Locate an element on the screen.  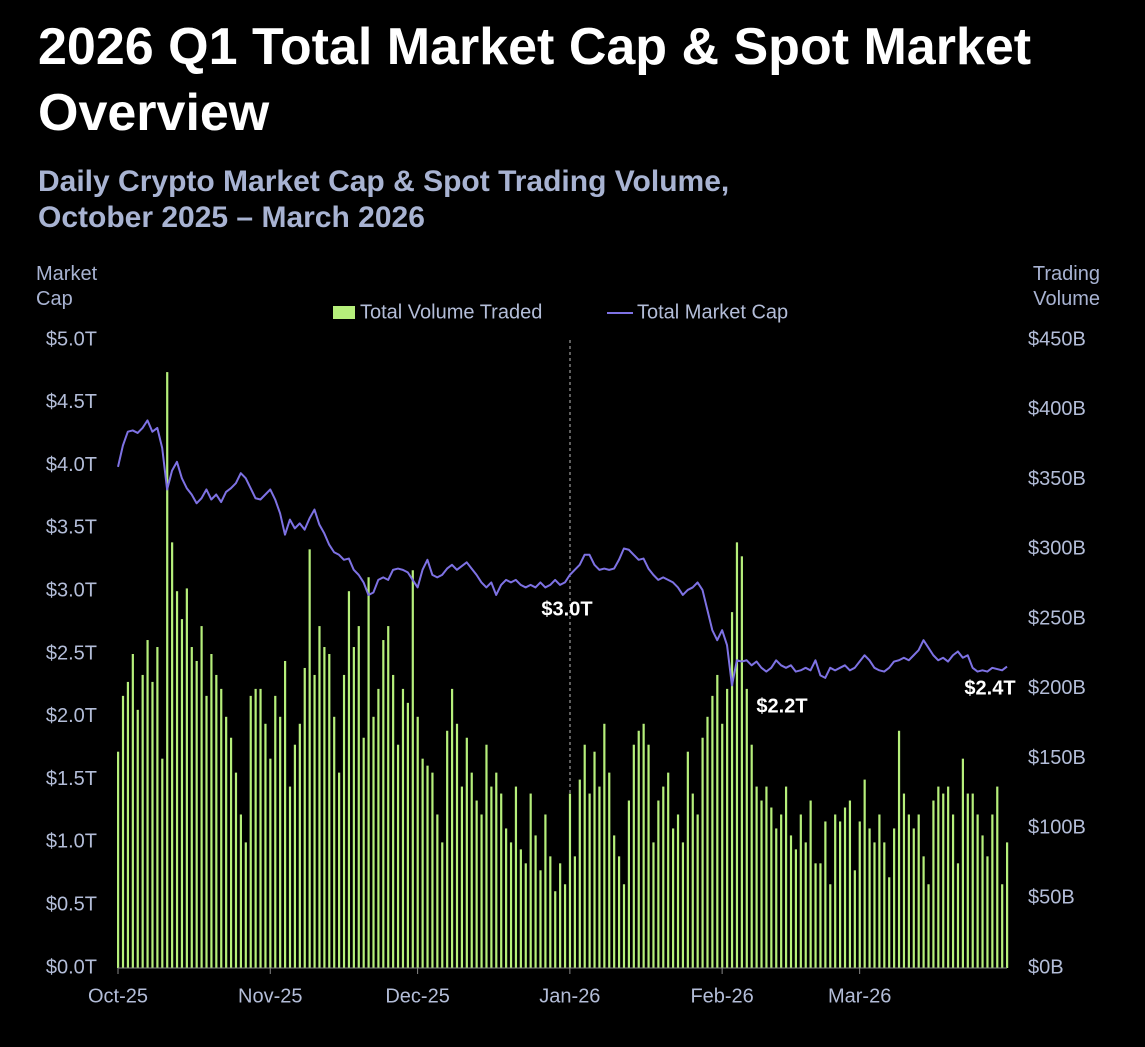
y-tick-label: $4.5T is located at coordinates (71, 402).